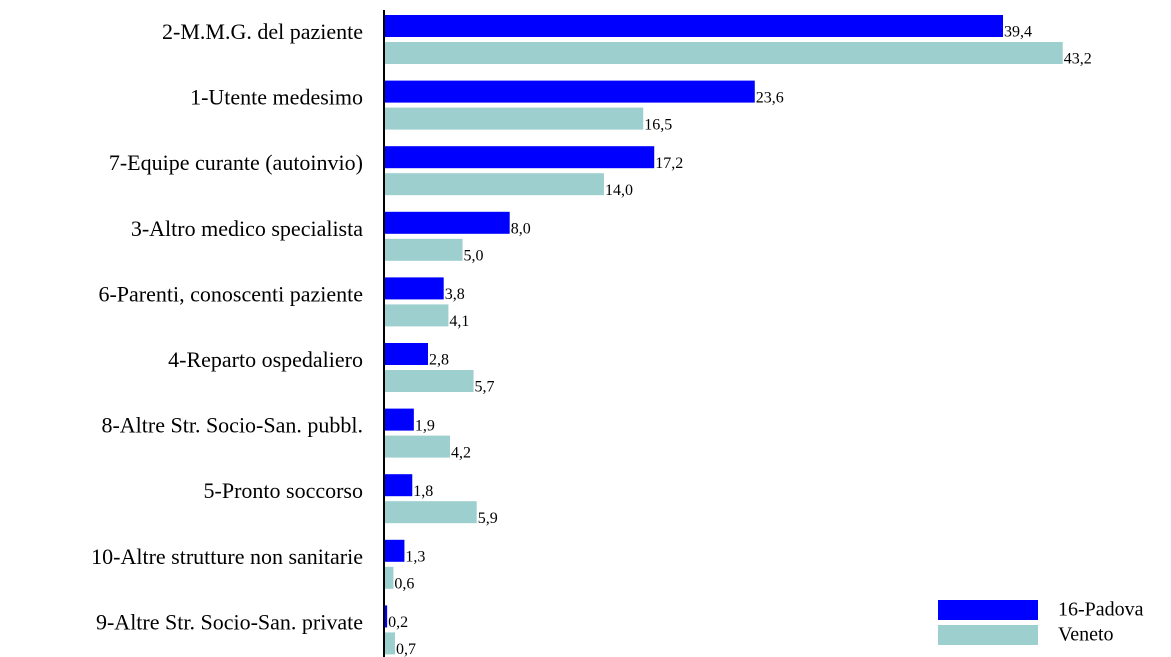 The height and width of the screenshot is (657, 1171). Describe the element at coordinates (488, 518) in the screenshot. I see `value-label: 5,9` at that location.